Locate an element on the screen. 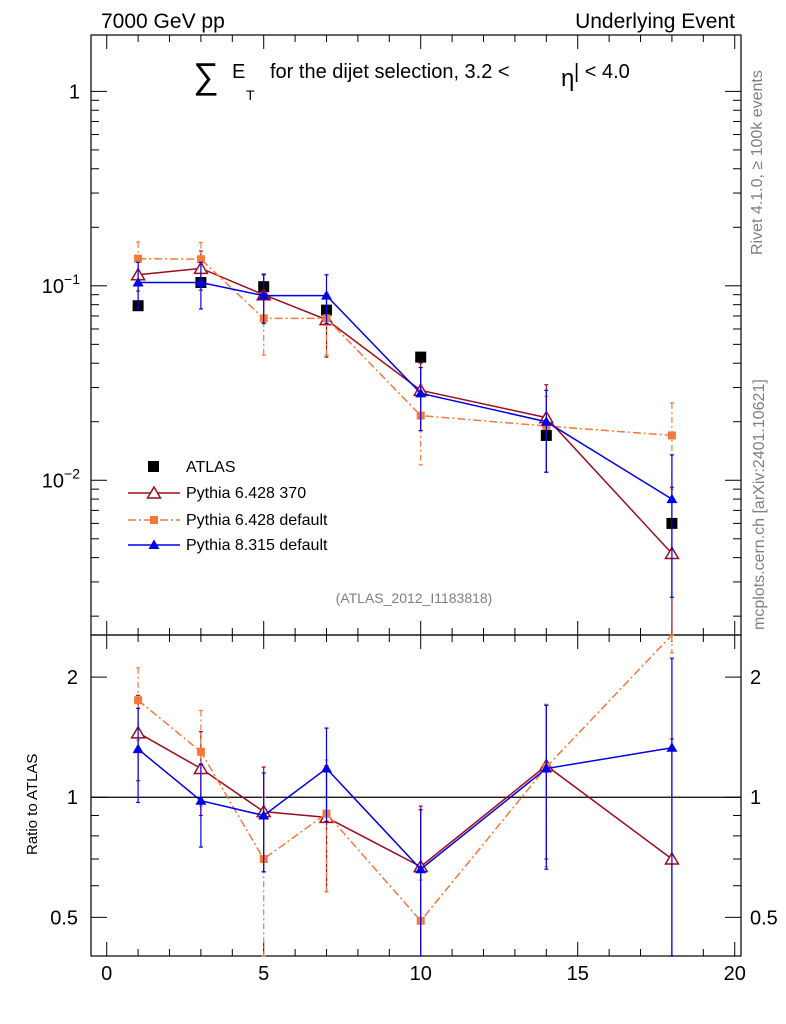 Image resolution: width=786 pixels, height=1024 pixels. rivet-label: Rivet 4.1.0, ≥ 100k events is located at coordinates (757, 162).